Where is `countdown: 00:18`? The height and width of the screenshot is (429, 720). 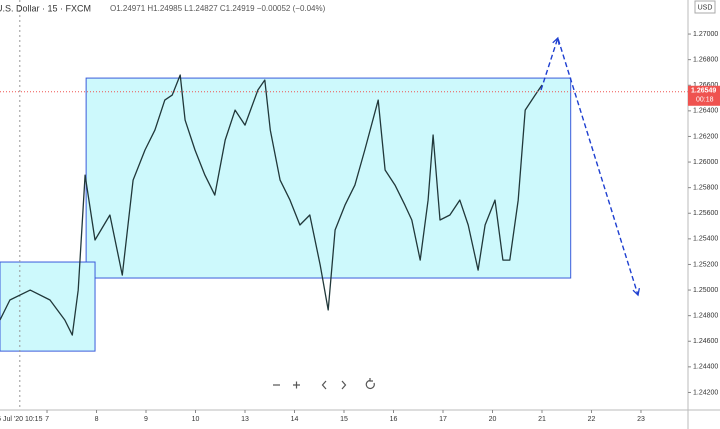 countdown: 00:18 is located at coordinates (705, 100).